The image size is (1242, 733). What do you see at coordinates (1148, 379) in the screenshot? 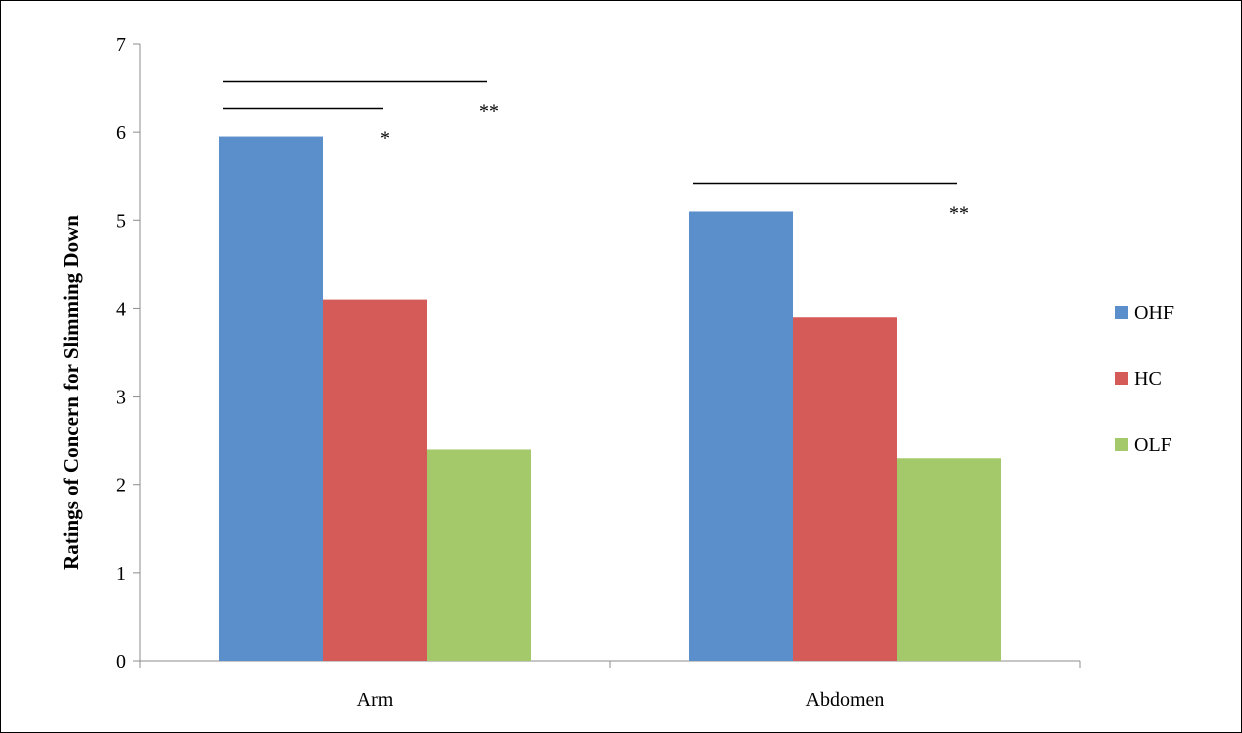
I see `legend-label: HC` at bounding box center [1148, 379].